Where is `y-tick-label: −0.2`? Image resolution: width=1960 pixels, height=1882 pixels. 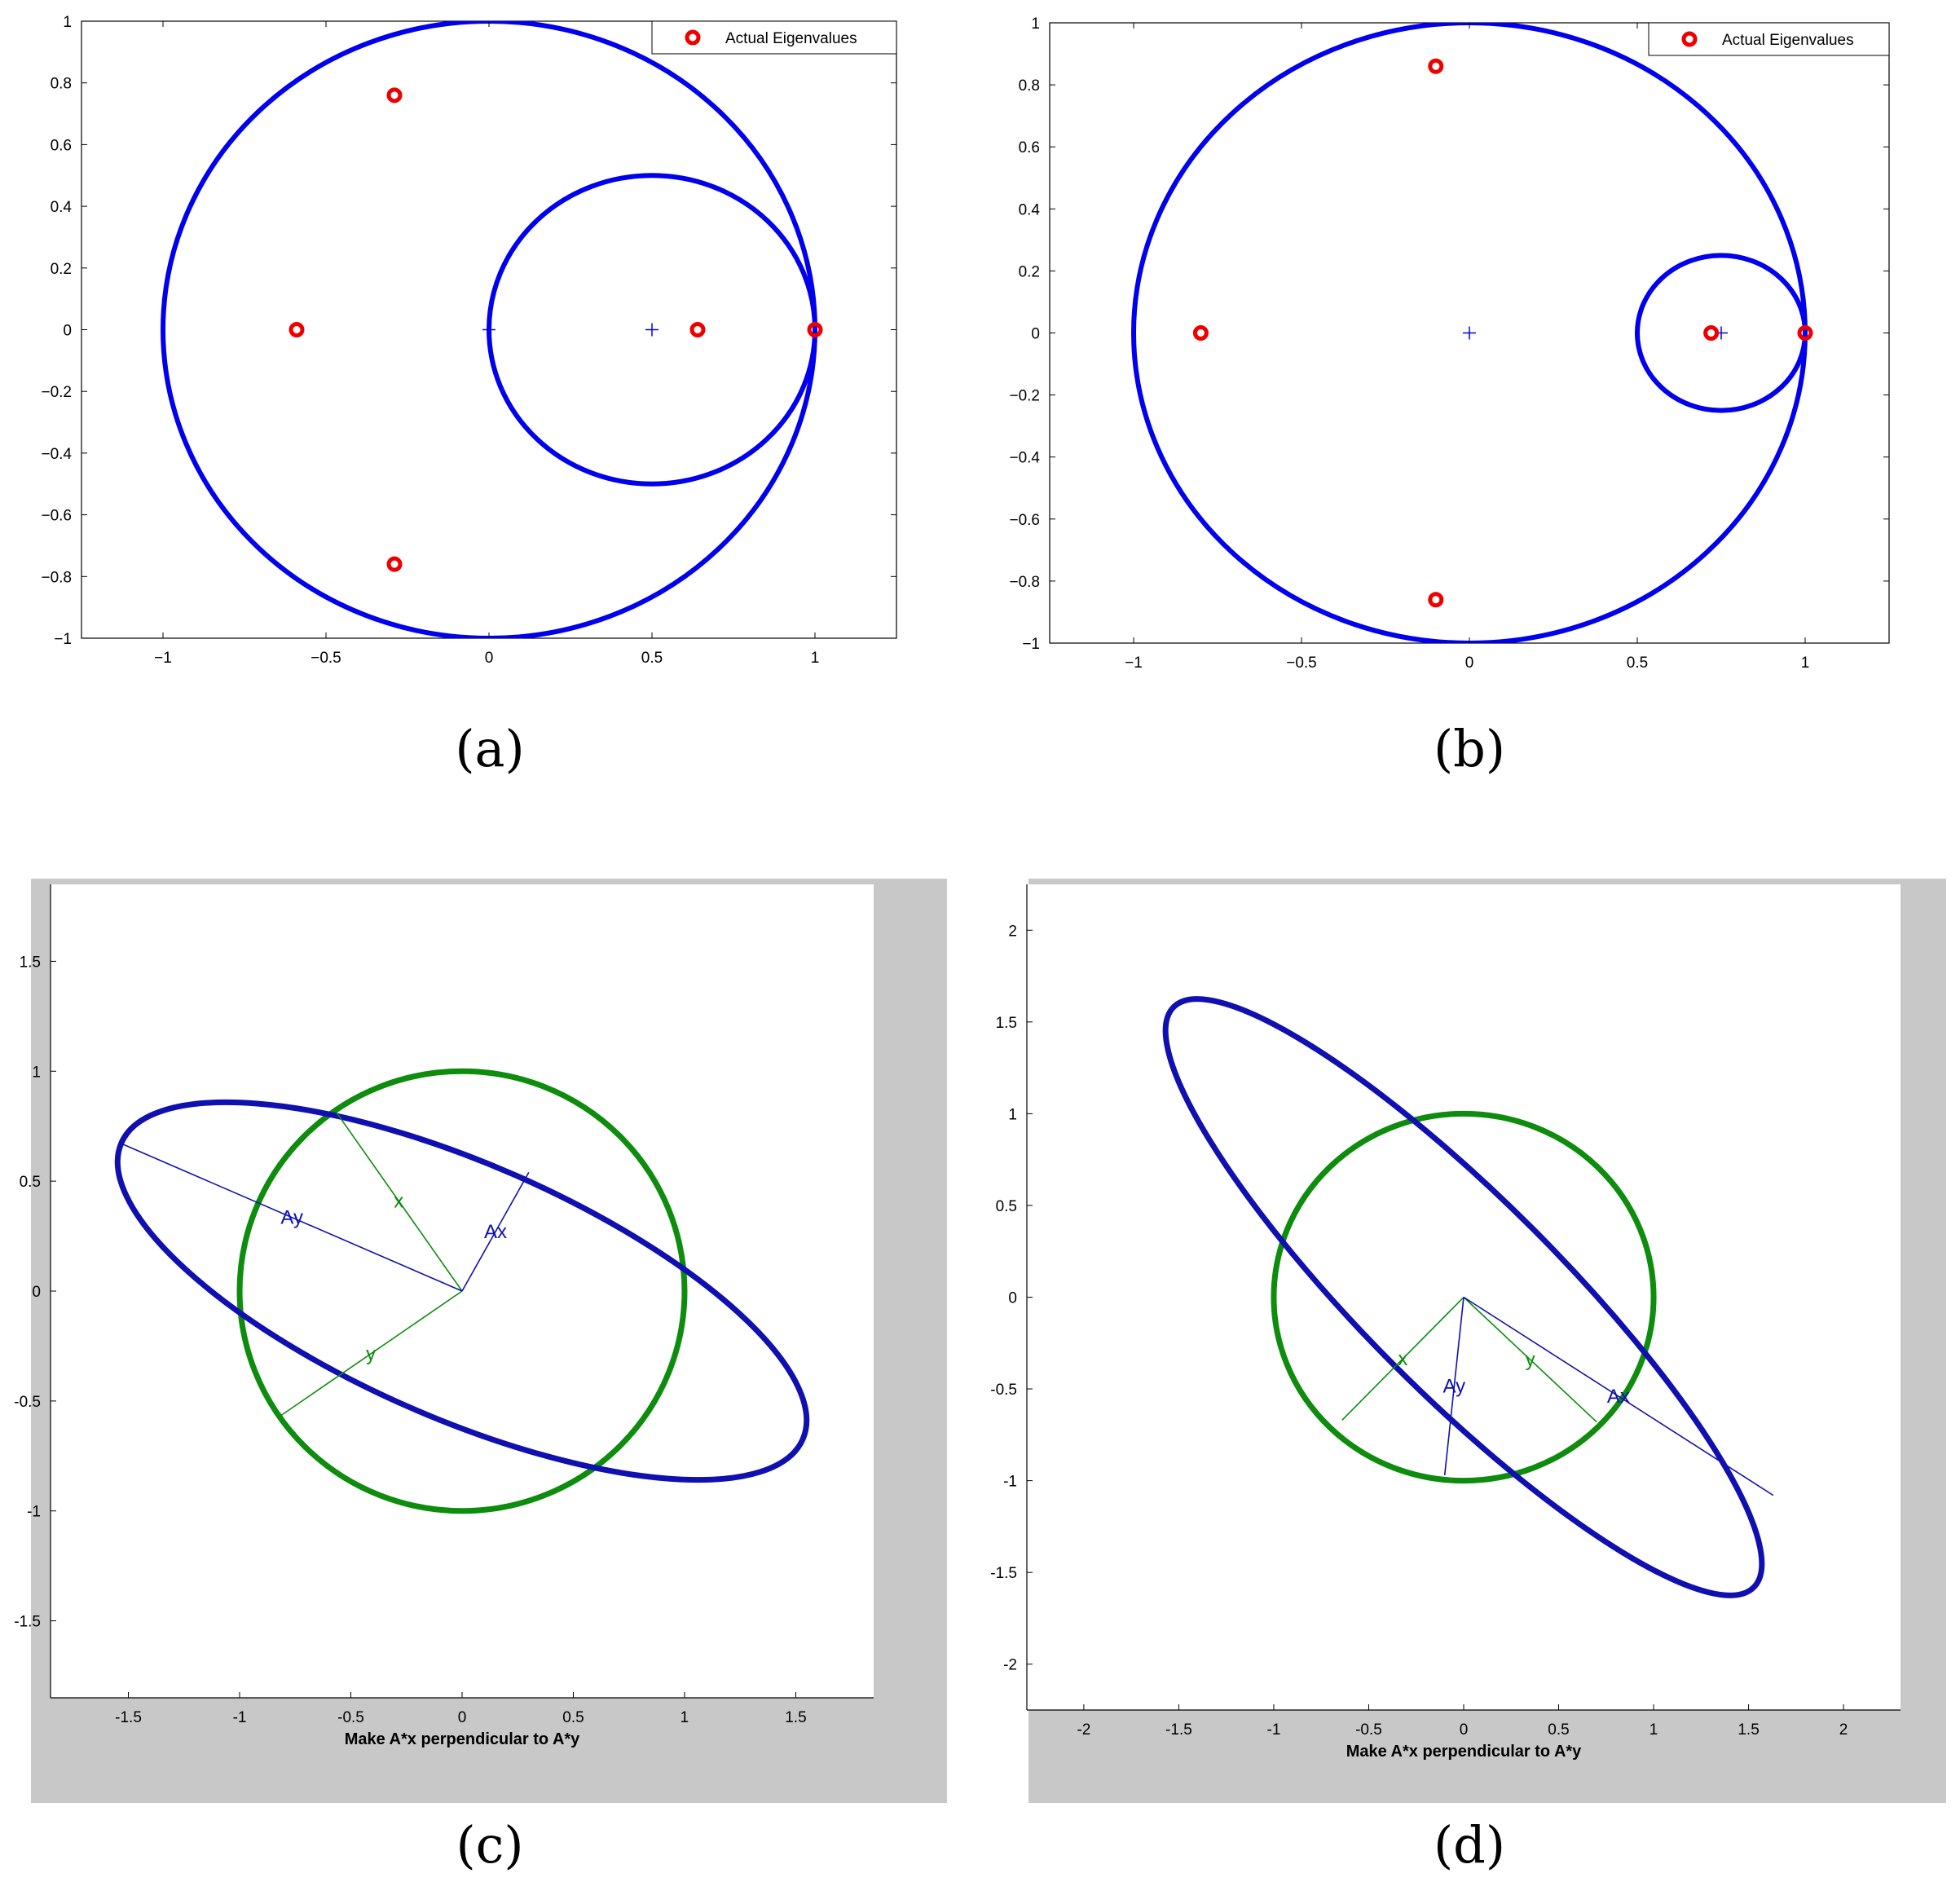
y-tick-label: −0.2 is located at coordinates (56, 392).